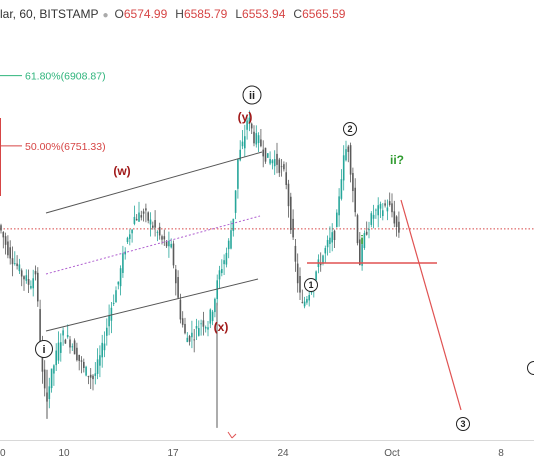 The width and height of the screenshot is (534, 462). What do you see at coordinates (230, 435) in the screenshot?
I see `marker-stub` at bounding box center [230, 435].